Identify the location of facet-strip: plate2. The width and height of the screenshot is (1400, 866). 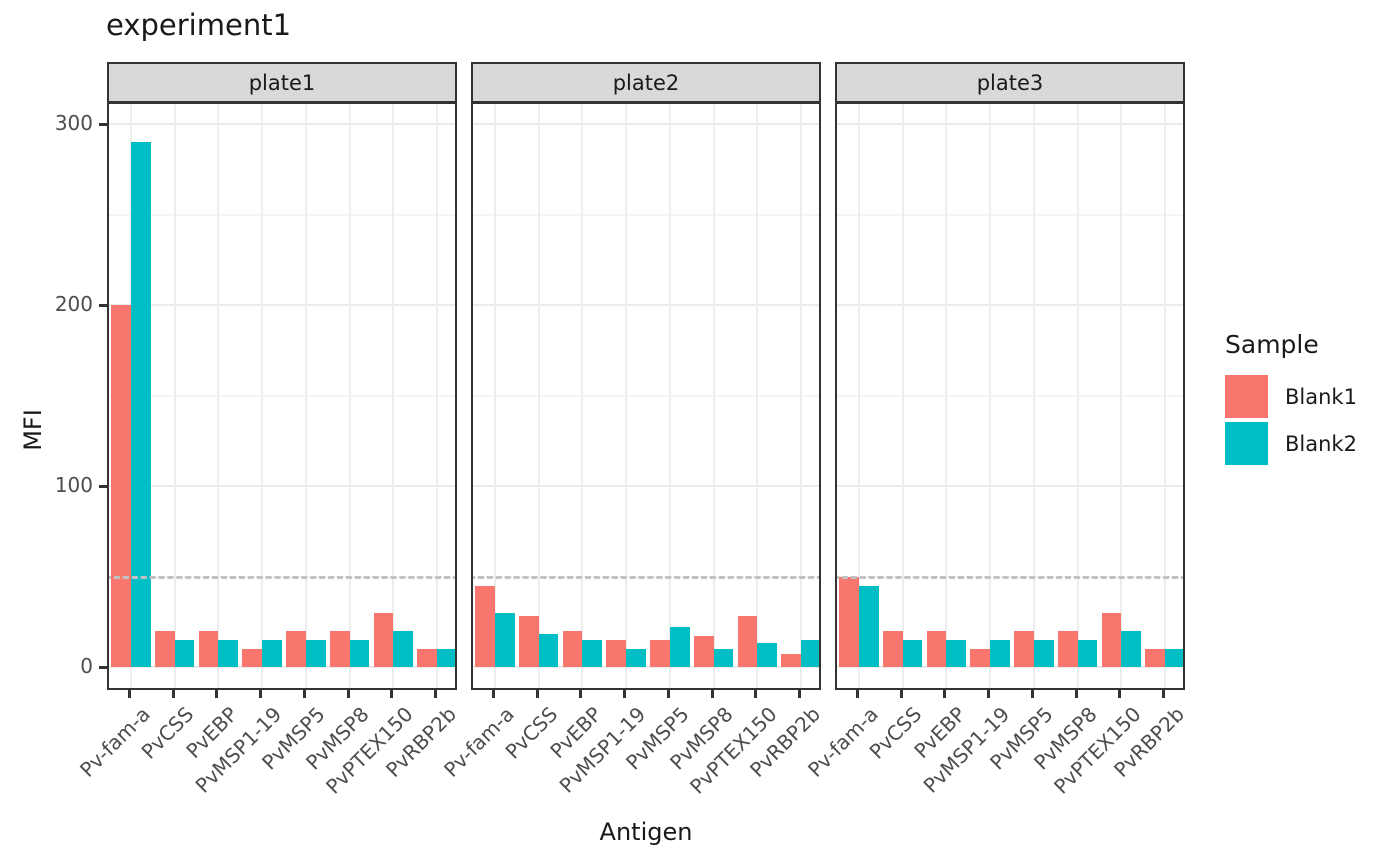
(646, 83).